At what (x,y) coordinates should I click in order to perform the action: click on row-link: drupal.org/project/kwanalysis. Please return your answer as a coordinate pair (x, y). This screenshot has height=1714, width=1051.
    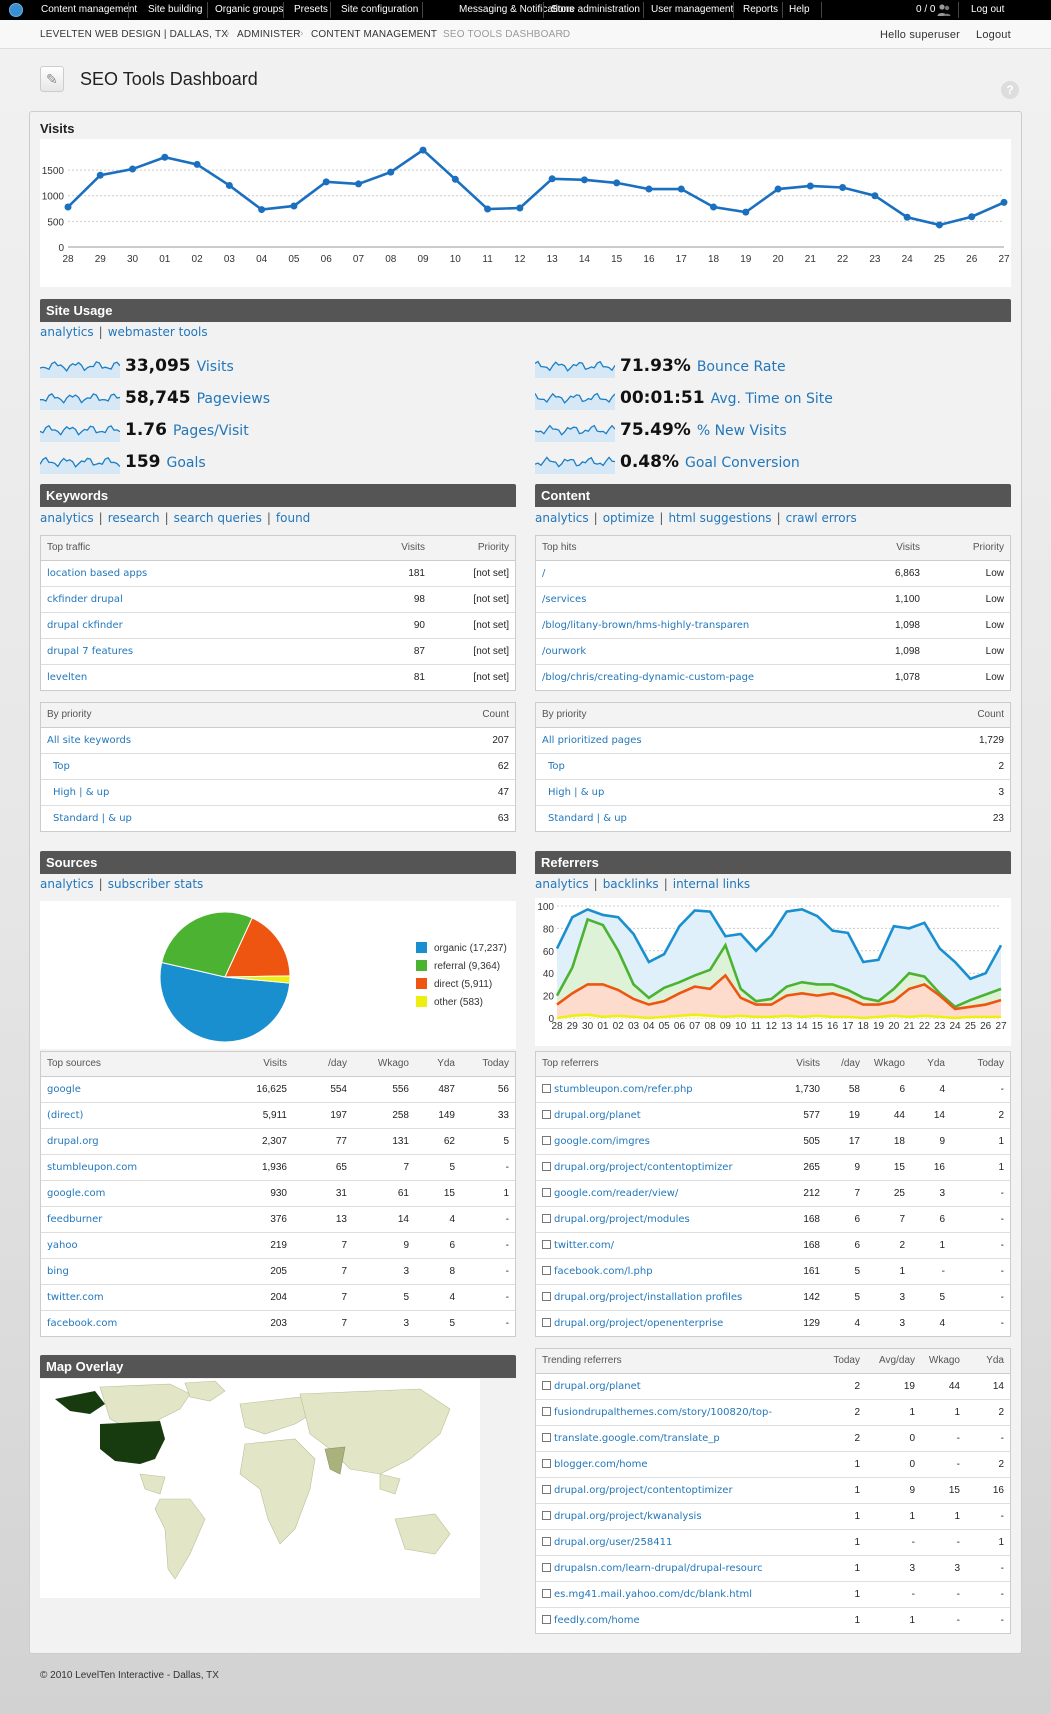
    Looking at the image, I should click on (676, 1515).